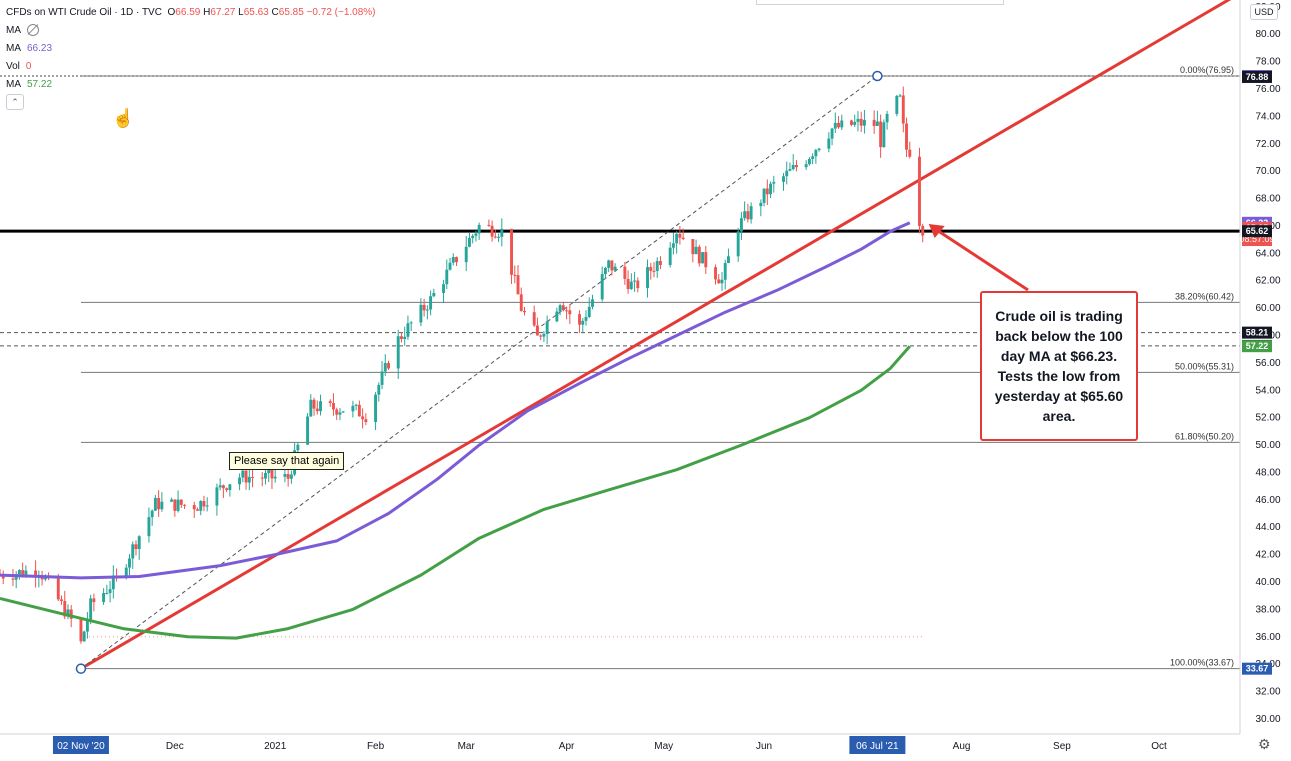 The width and height of the screenshot is (1291, 761). I want to click on y-tick-label: 70.00, so click(1267, 171).